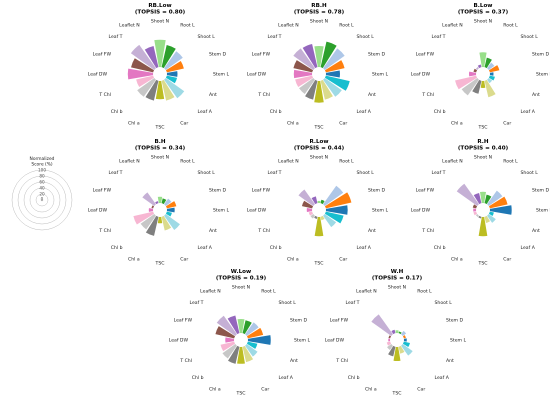 The width and height of the screenshot is (550, 400). Describe the element at coordinates (397, 272) in the screenshot. I see `chart-title: W.H` at that location.